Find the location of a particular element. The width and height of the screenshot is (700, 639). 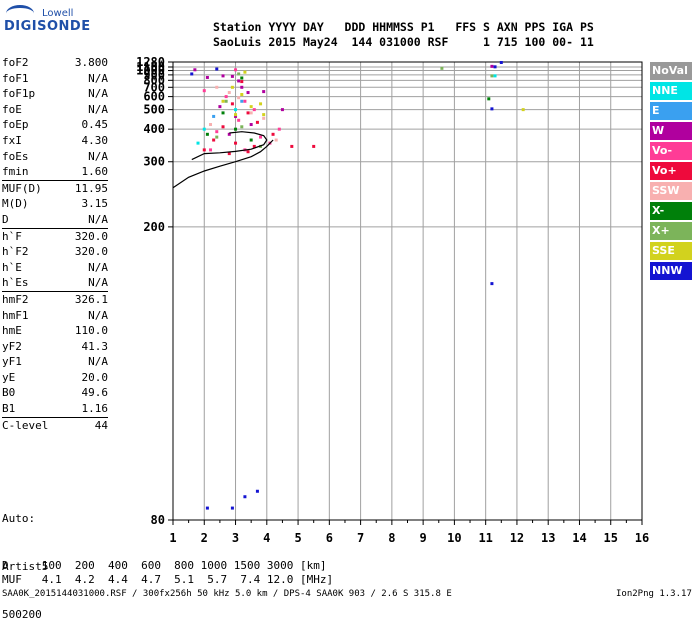

autoscale-line-3: 500200 is located at coordinates (22, 614).